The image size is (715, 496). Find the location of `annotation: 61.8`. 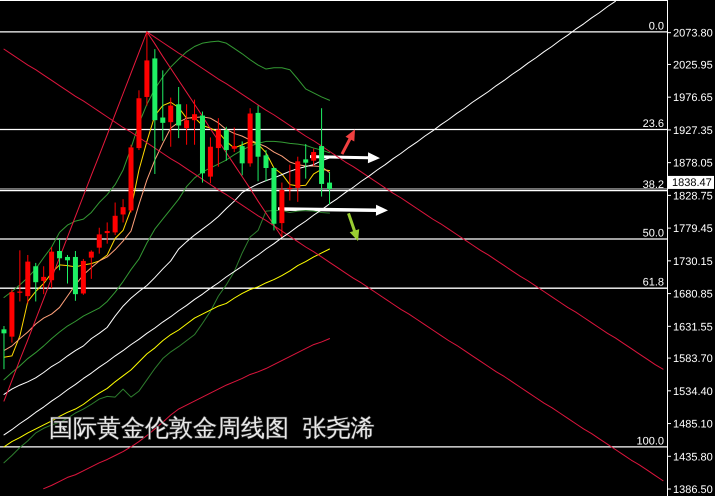

annotation: 61.8 is located at coordinates (653, 282).